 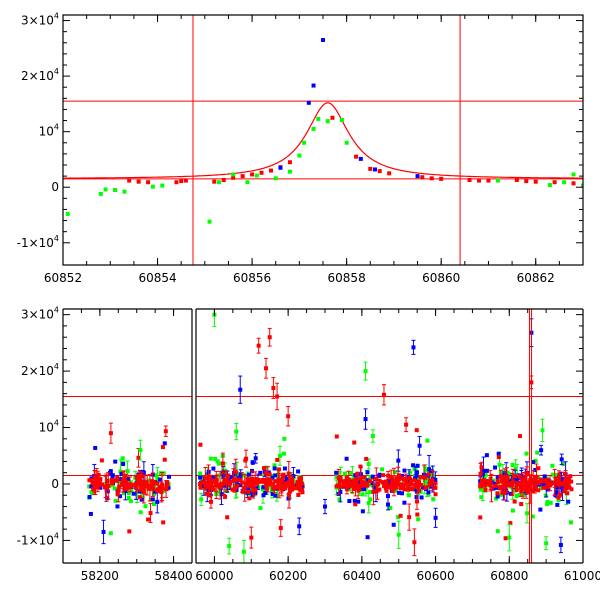 What do you see at coordinates (56, 16) in the screenshot?
I see `y-tick-label-exponent: 4` at bounding box center [56, 16].